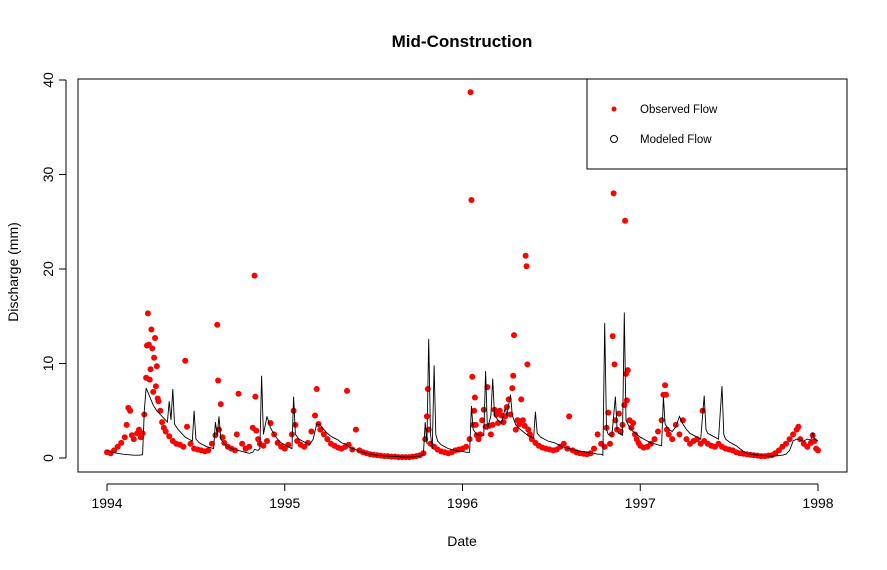 The image size is (887, 570). Describe the element at coordinates (48, 175) in the screenshot. I see `y-tick-label: 30` at that location.